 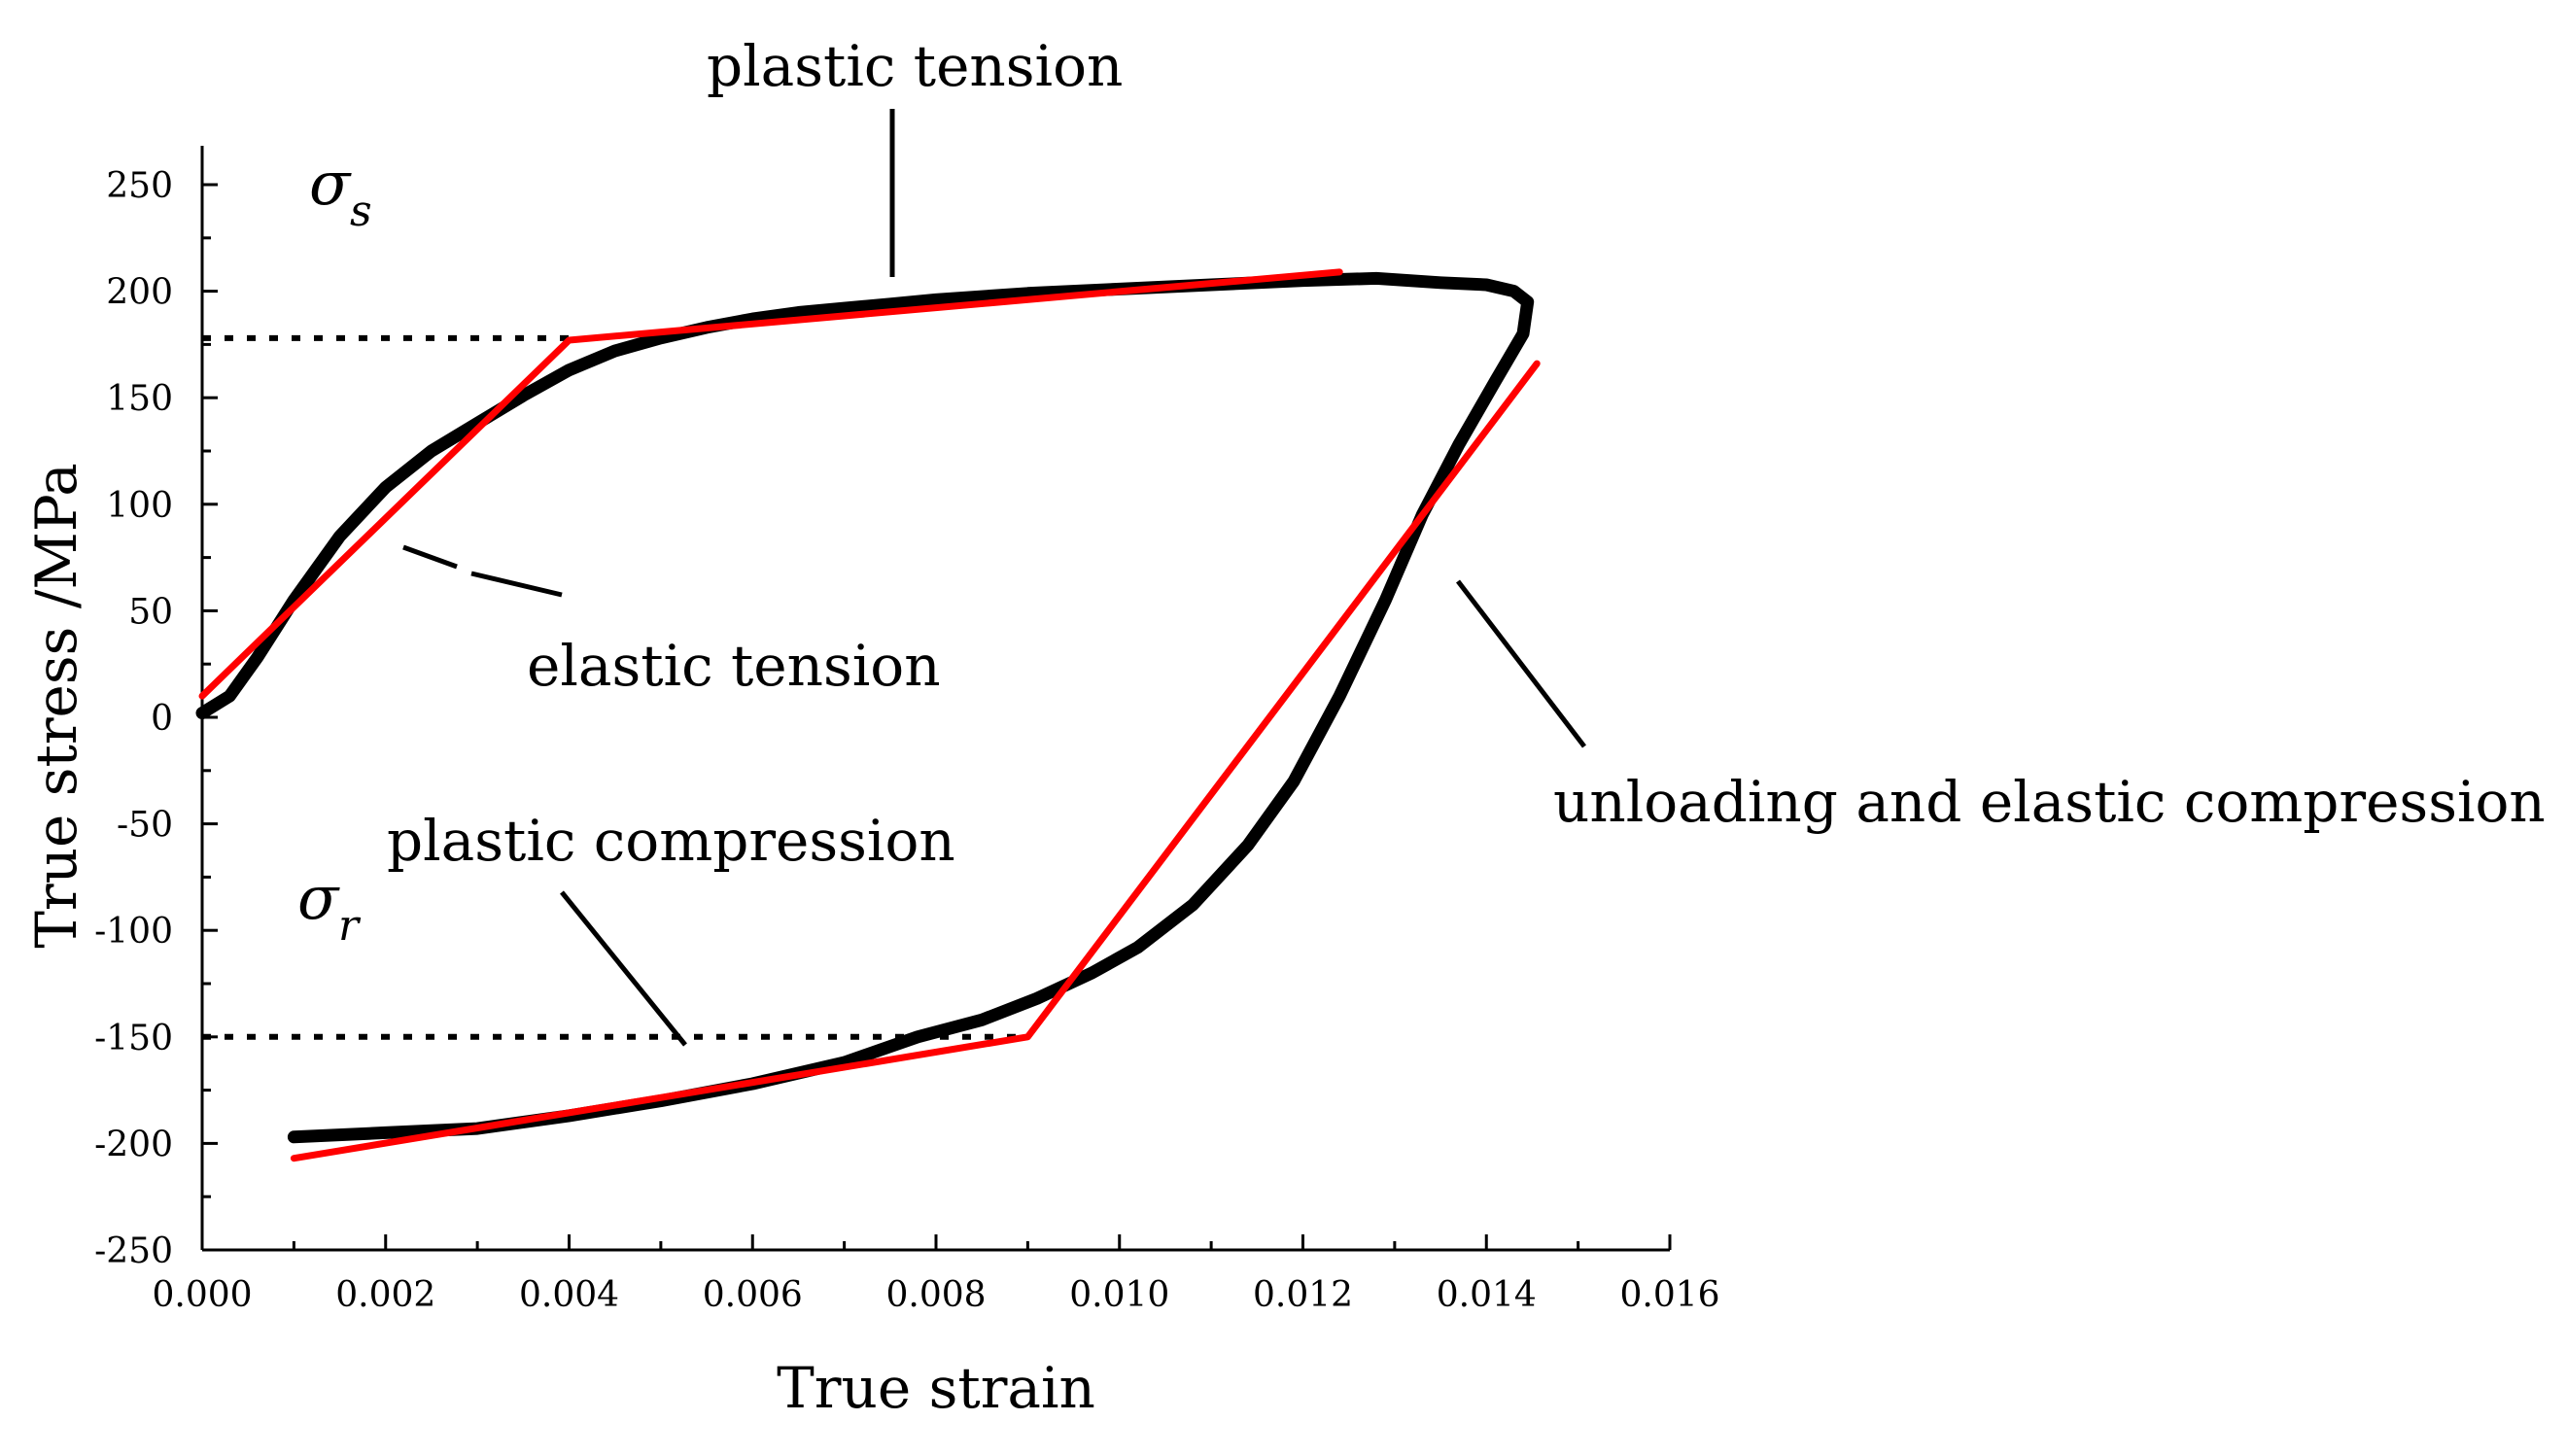 What do you see at coordinates (133, 1144) in the screenshot?
I see `y-tick-label: -200` at bounding box center [133, 1144].